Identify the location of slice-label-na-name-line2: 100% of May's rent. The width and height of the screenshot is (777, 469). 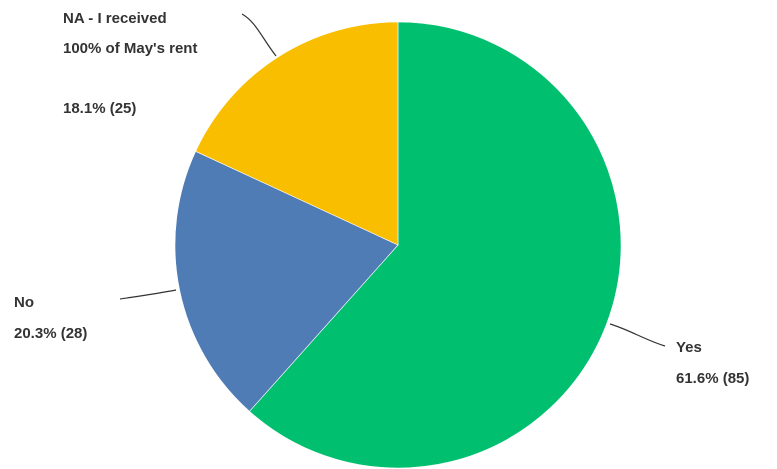
(130, 48).